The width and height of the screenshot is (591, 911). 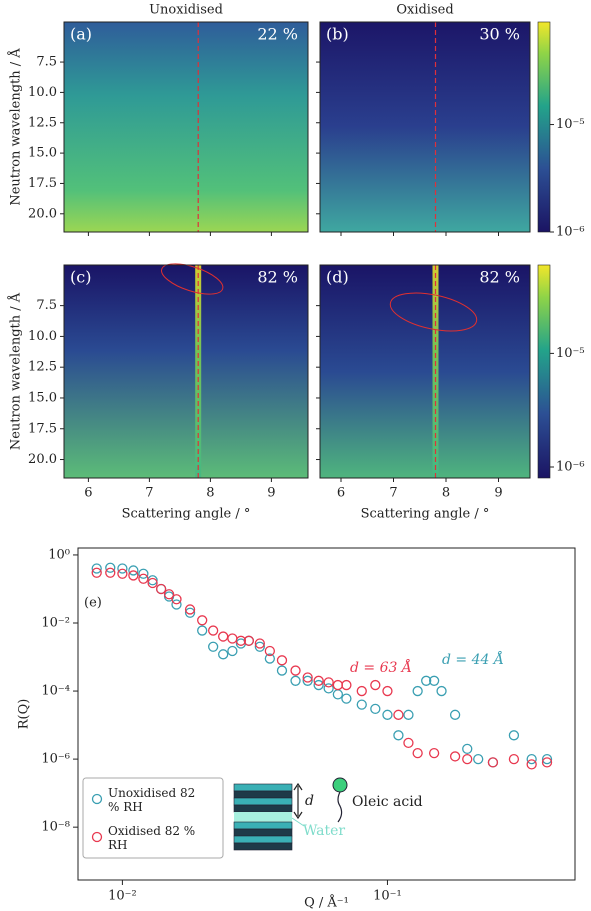 I want to click on spacing-annotation: d = 63 Å, so click(x=381, y=667).